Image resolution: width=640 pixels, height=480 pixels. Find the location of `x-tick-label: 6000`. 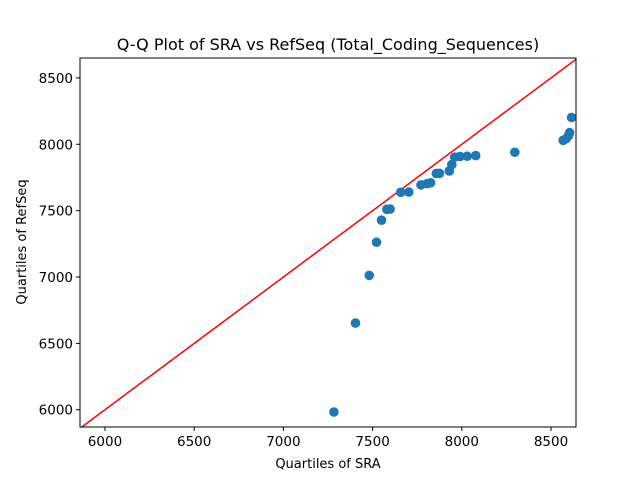

x-tick-label: 6000 is located at coordinates (105, 442).